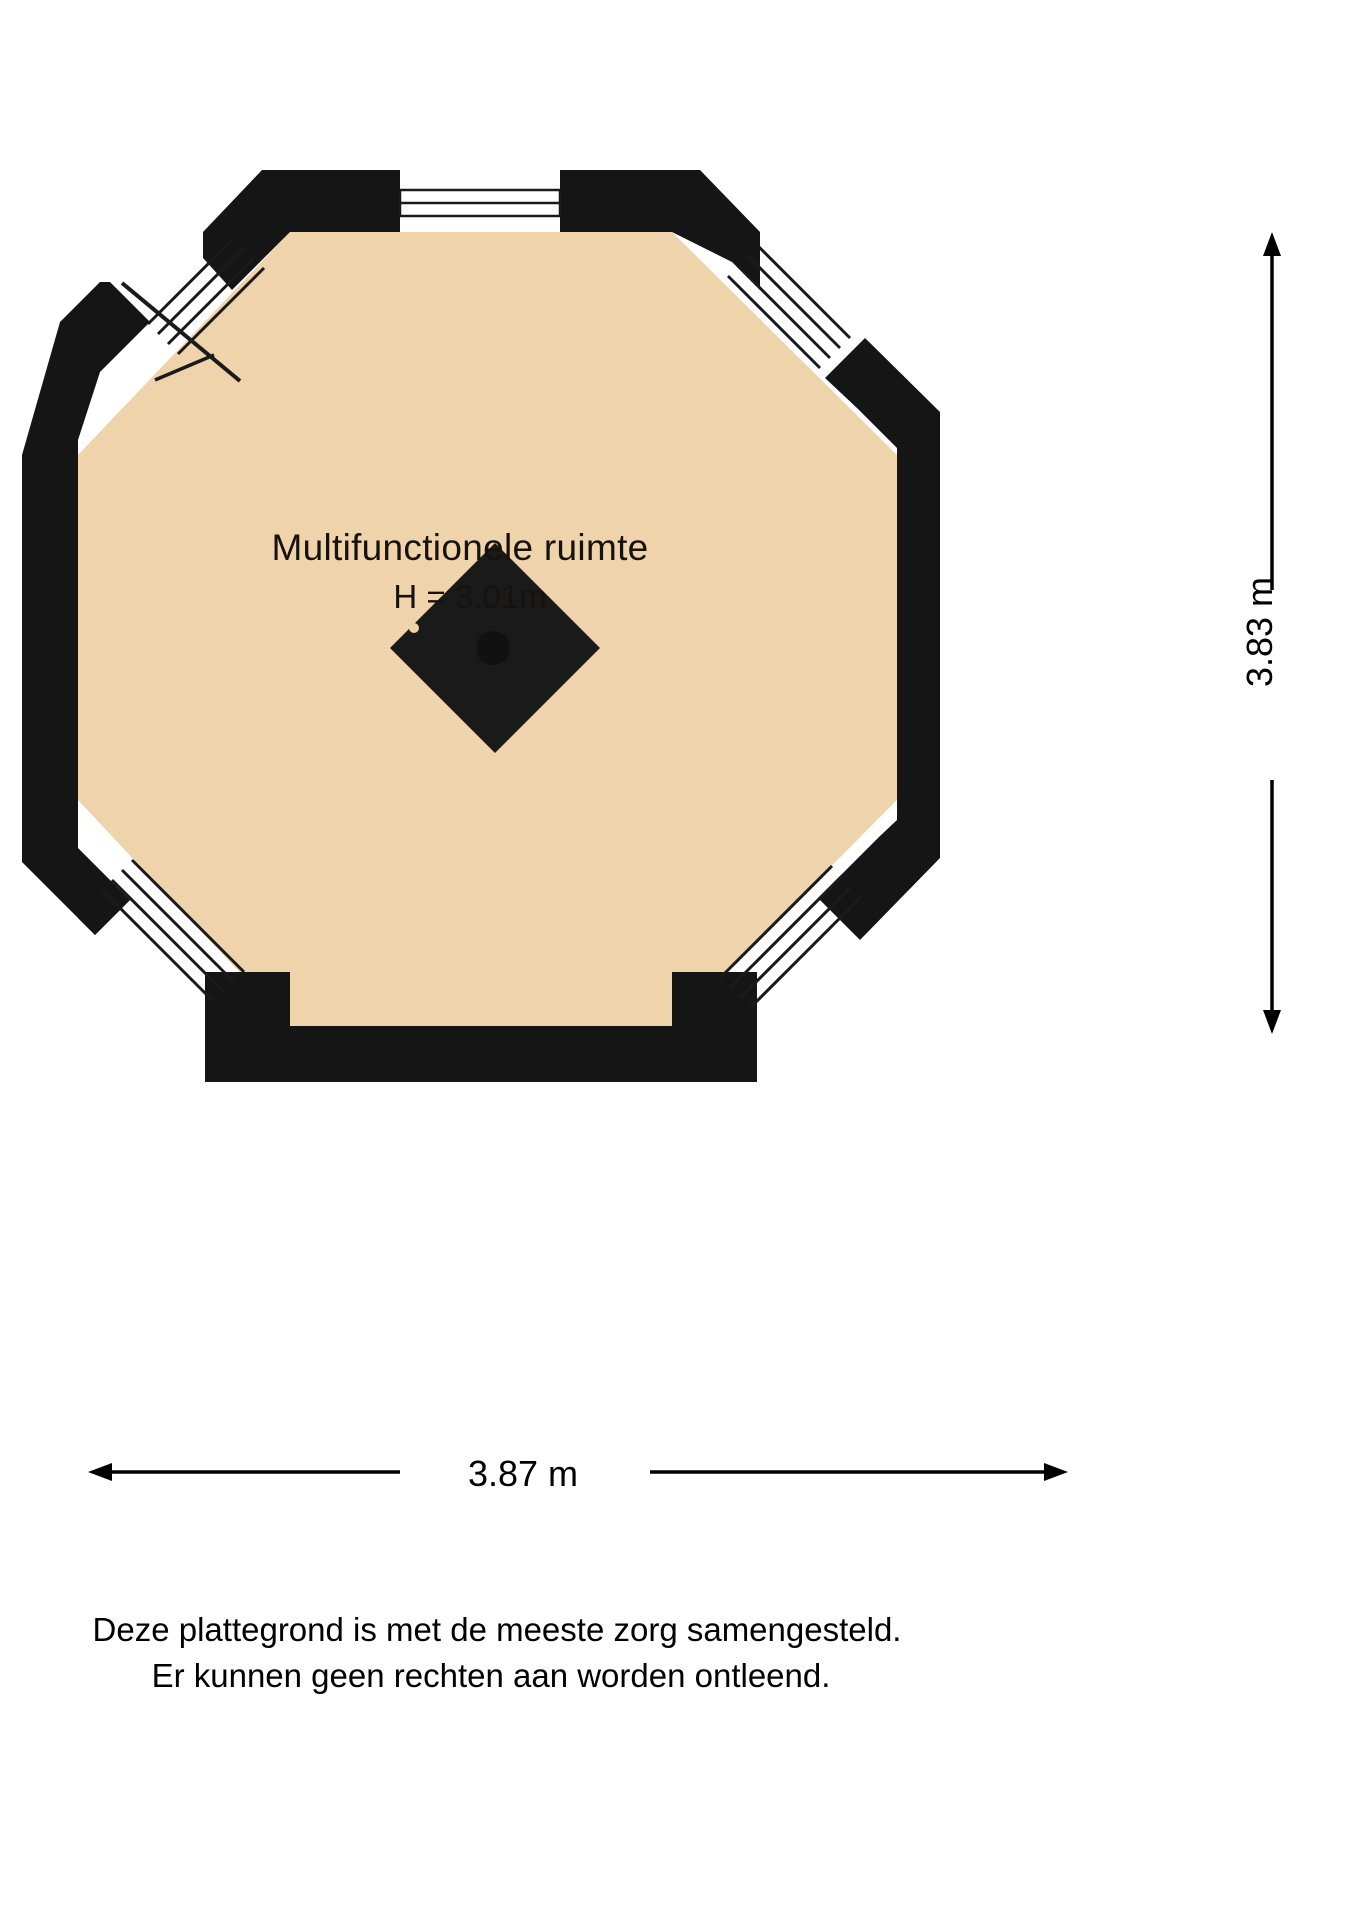  Describe the element at coordinates (660, 230) in the screenshot. I see `wall-top-right` at that location.